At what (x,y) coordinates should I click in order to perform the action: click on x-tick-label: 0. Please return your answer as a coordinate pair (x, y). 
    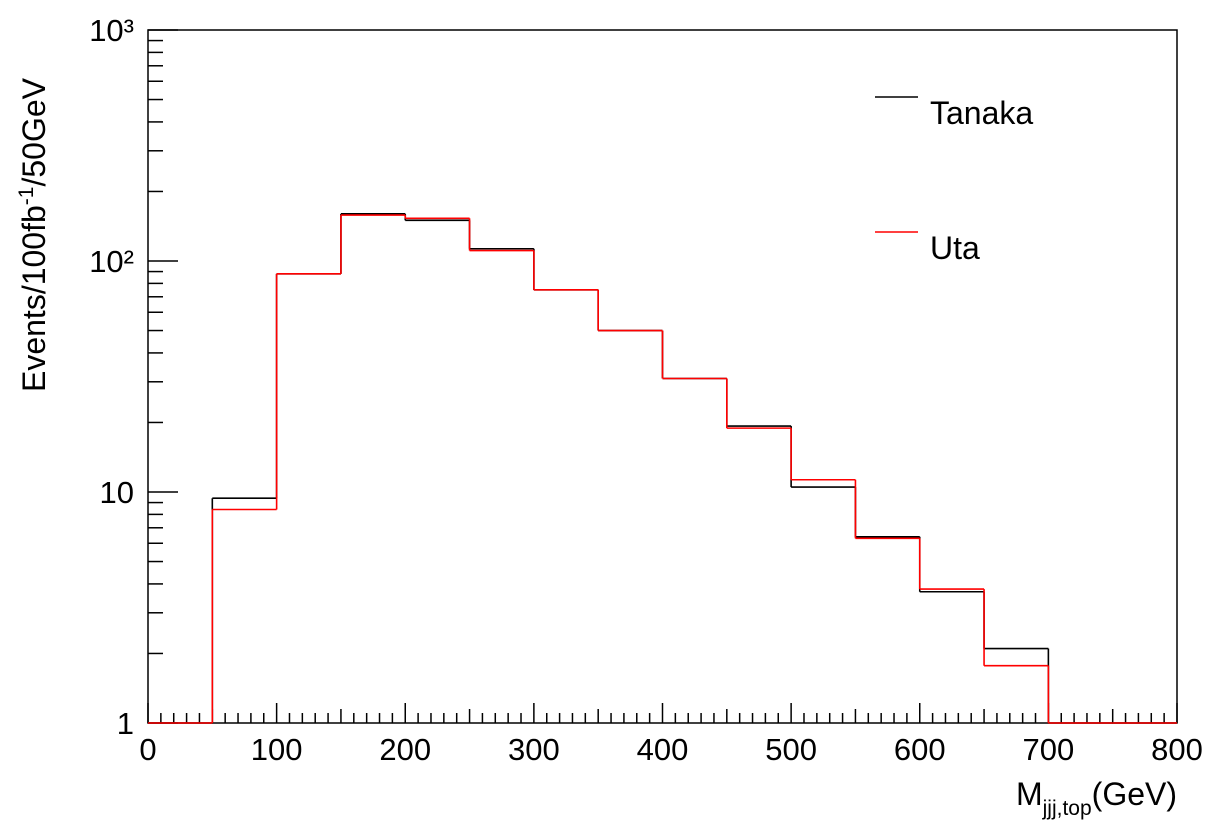
    Looking at the image, I should click on (147, 749).